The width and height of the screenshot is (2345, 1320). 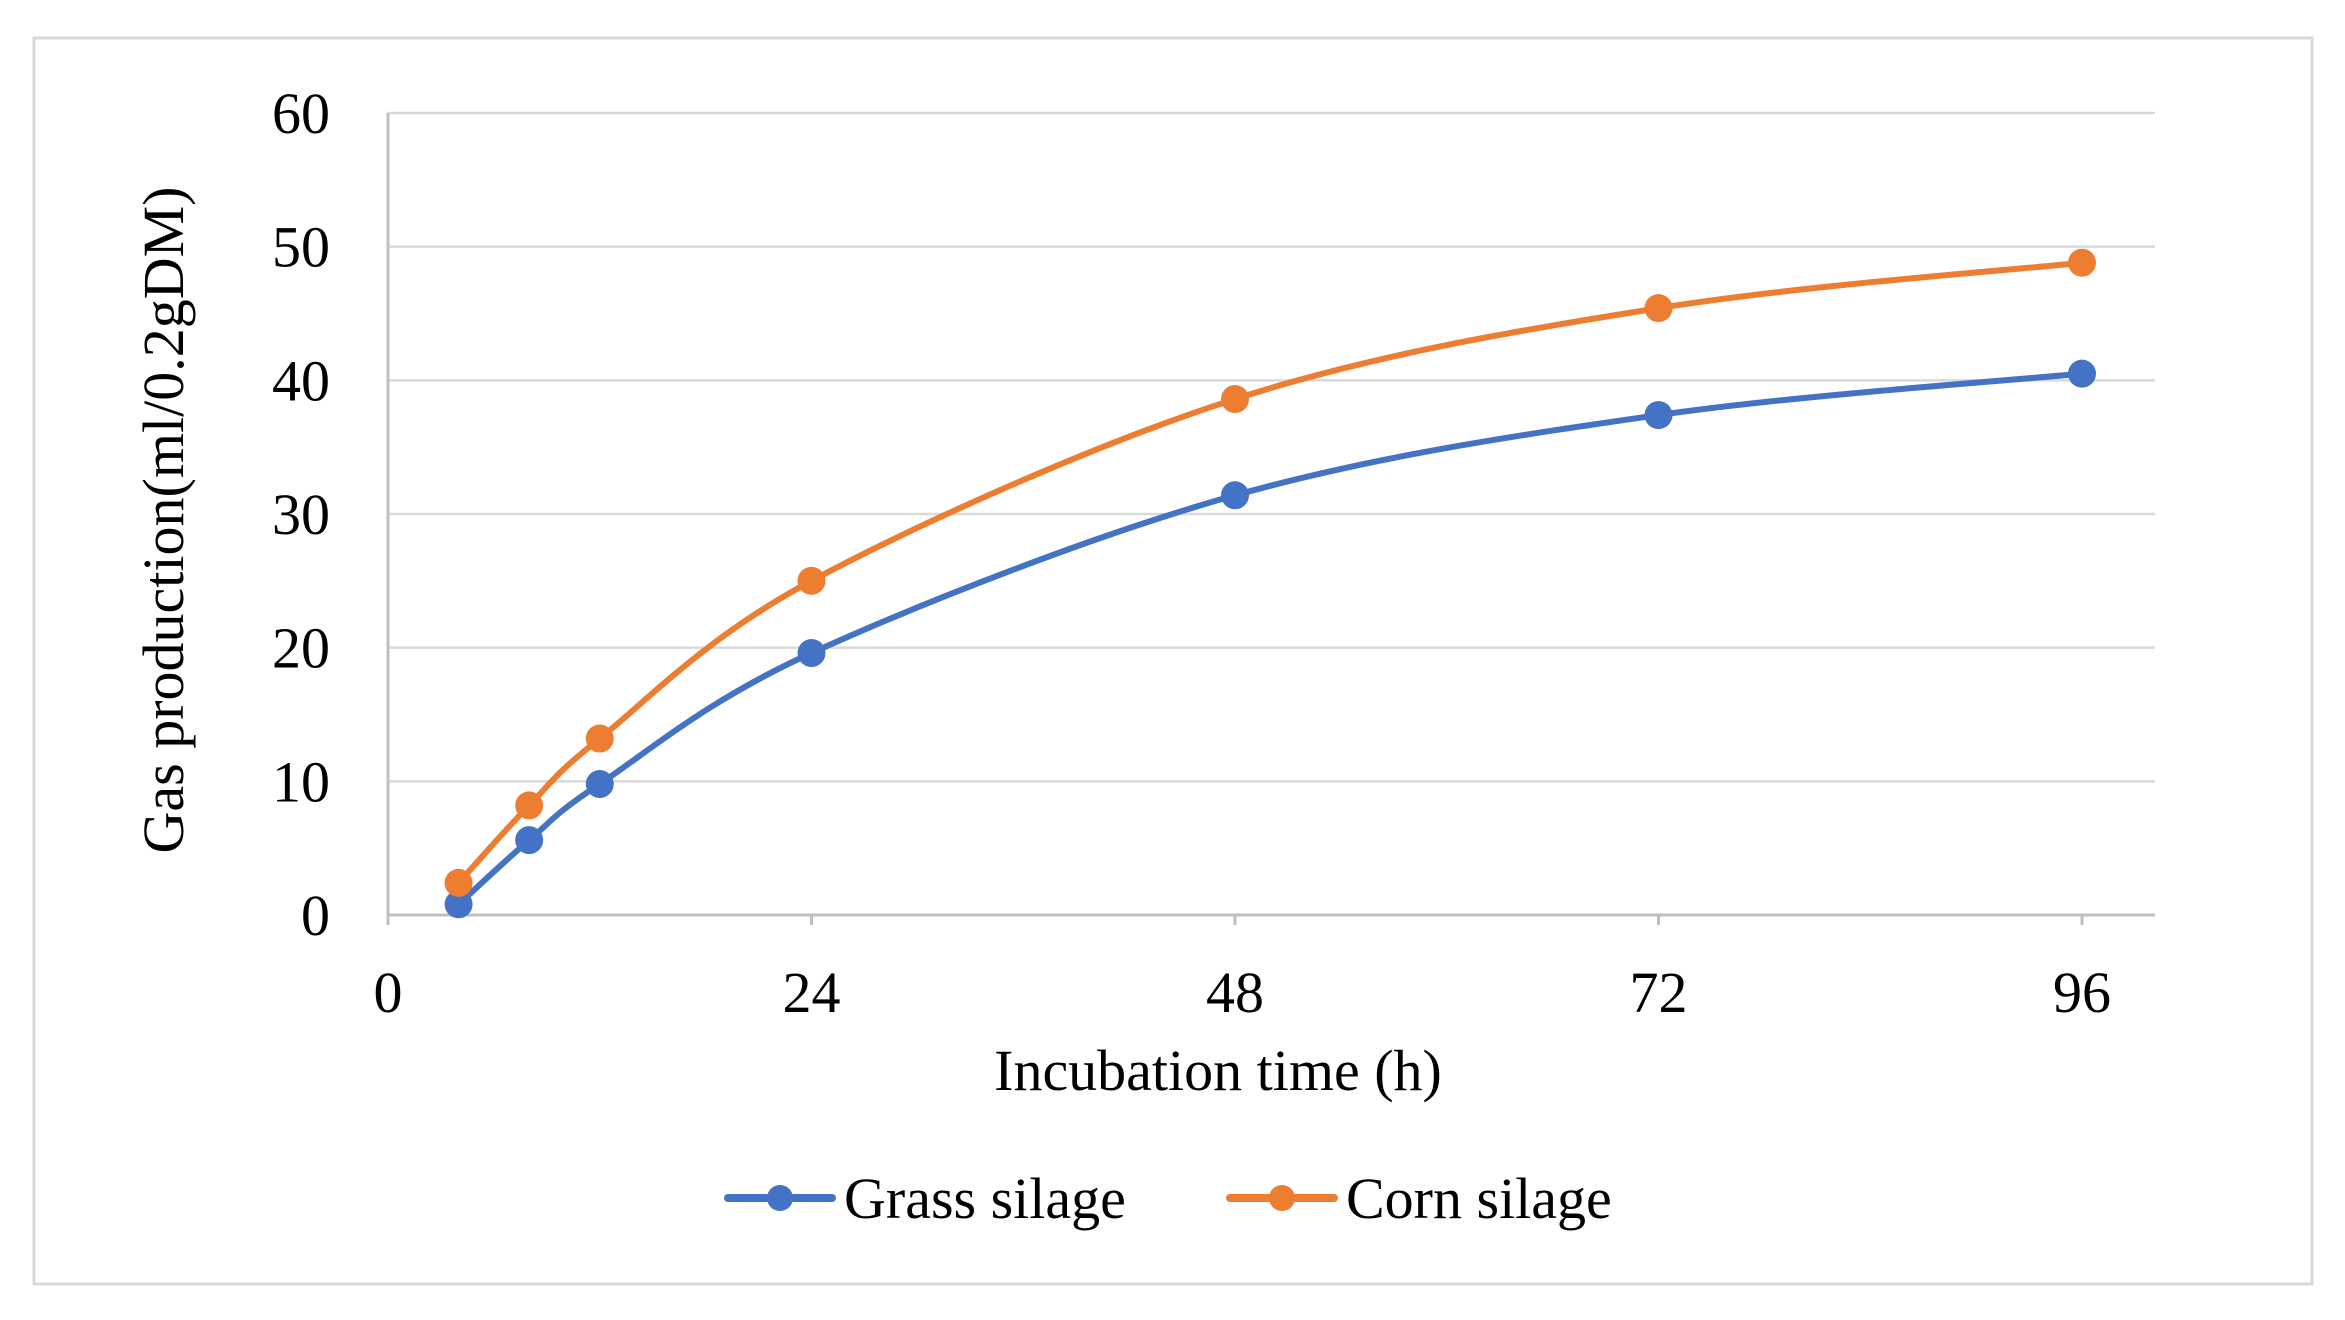 What do you see at coordinates (163, 520) in the screenshot?
I see `y-axis-label: Gas production(ml/0.2gDM)` at bounding box center [163, 520].